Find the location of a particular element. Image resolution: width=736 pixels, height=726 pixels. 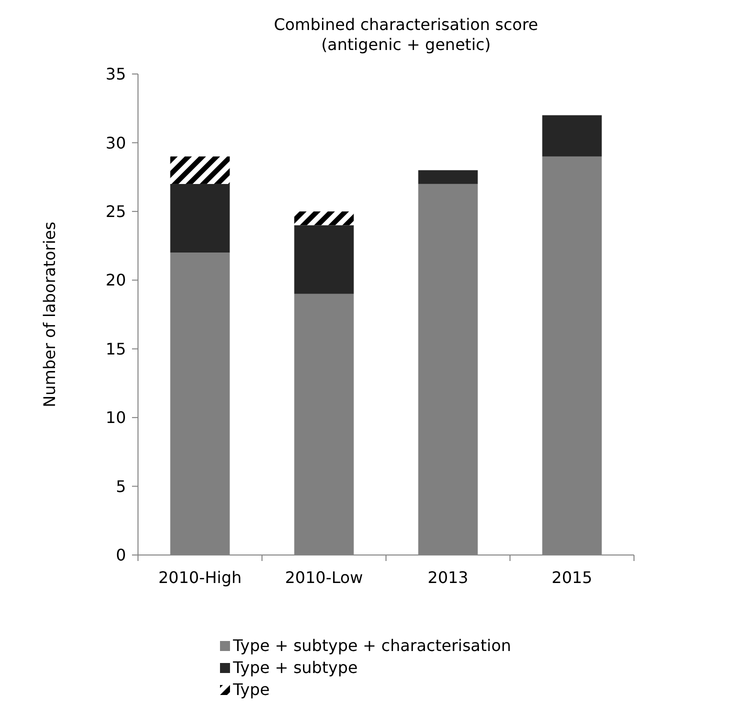

x-tick-label: 2015 is located at coordinates (572, 577).